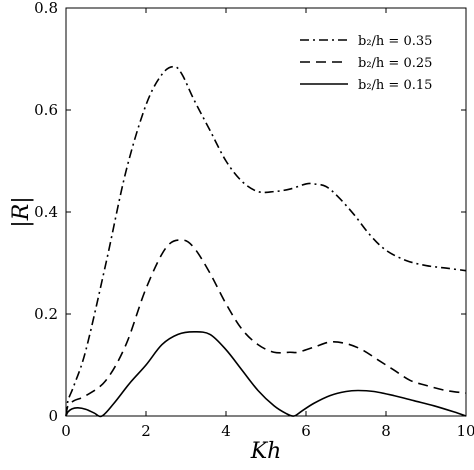 The image size is (474, 470). I want to click on legend: b₂/h = 0.35 b₂/h = 0.25 b₂/h = 0.15, so click(366, 63).